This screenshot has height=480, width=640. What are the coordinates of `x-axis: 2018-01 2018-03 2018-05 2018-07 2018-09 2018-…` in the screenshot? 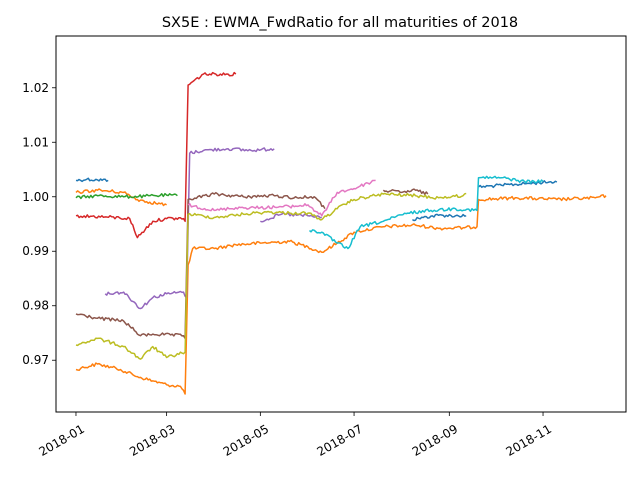 It's located at (295, 435).